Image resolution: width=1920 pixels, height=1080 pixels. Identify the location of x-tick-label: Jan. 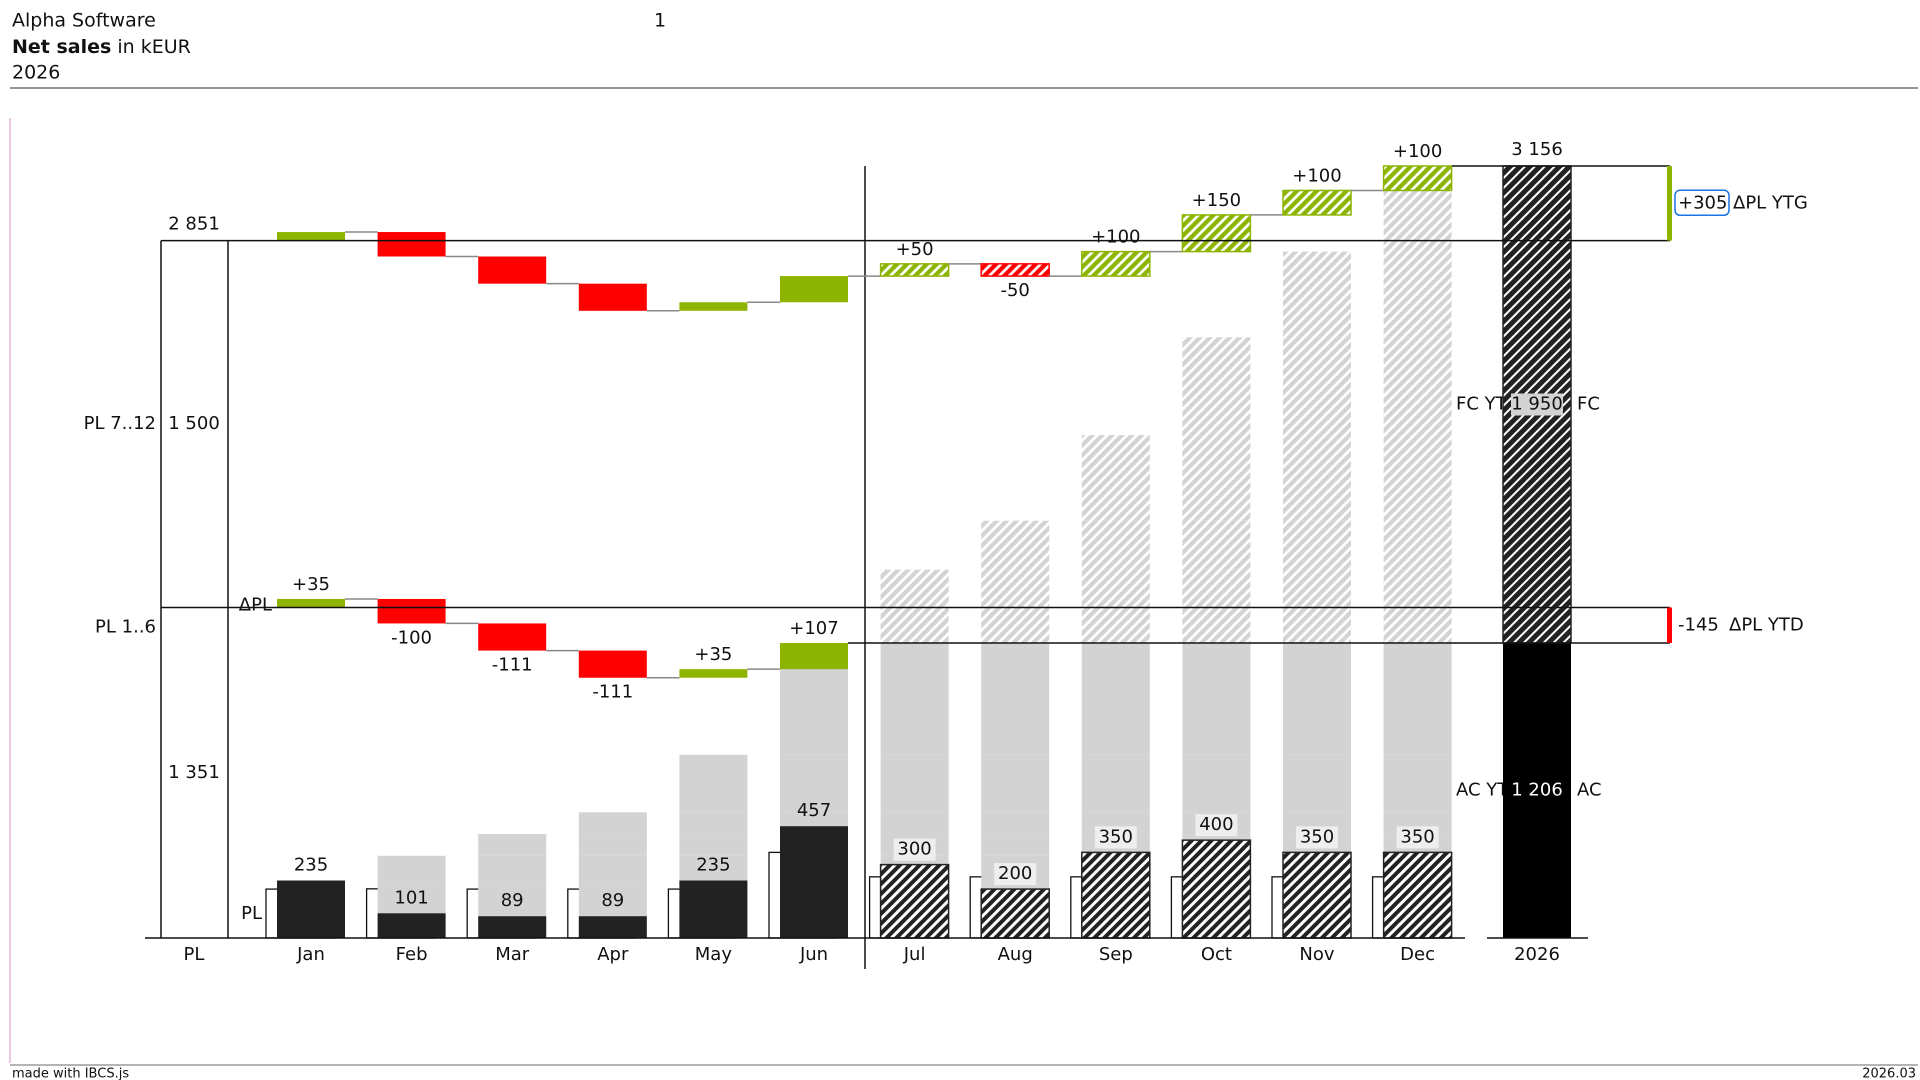
(310, 954).